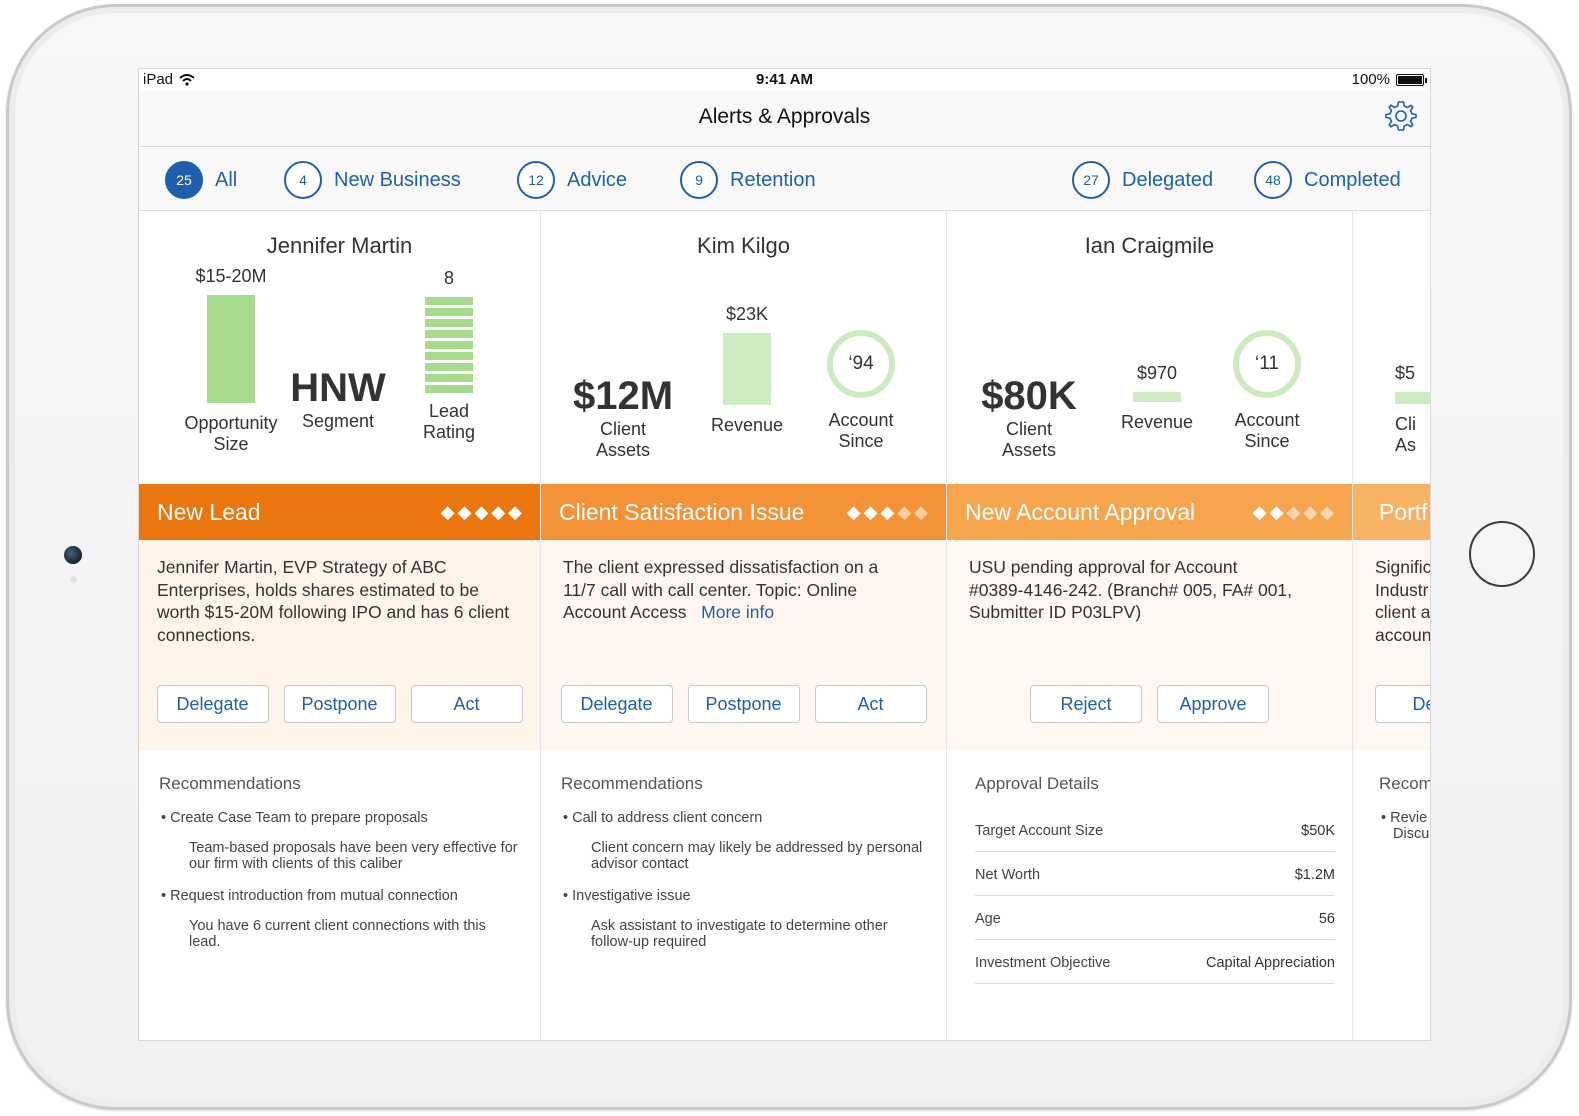 The width and height of the screenshot is (1579, 1116). Describe the element at coordinates (1326, 919) in the screenshot. I see `detail-value: 56` at that location.